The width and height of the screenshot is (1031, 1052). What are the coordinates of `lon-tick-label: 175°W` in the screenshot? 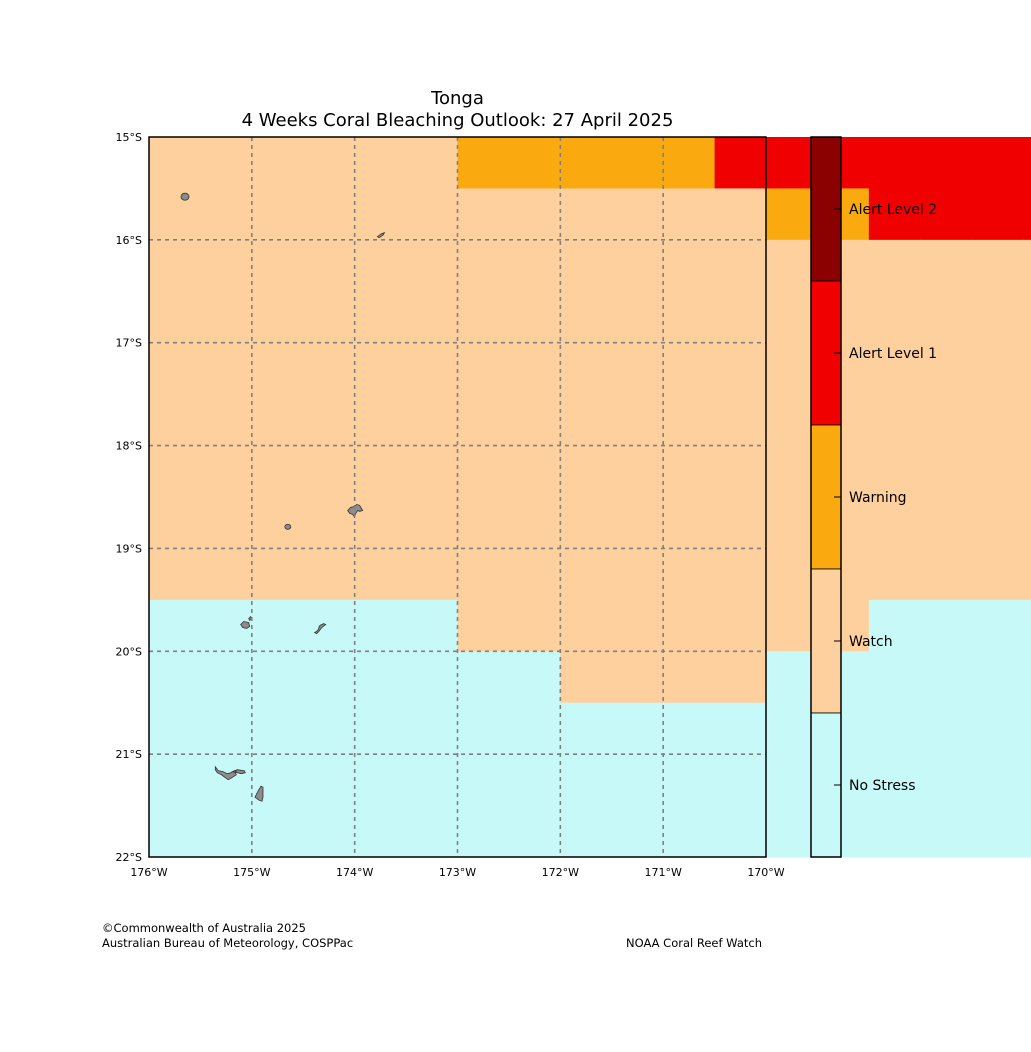 It's located at (251, 872).